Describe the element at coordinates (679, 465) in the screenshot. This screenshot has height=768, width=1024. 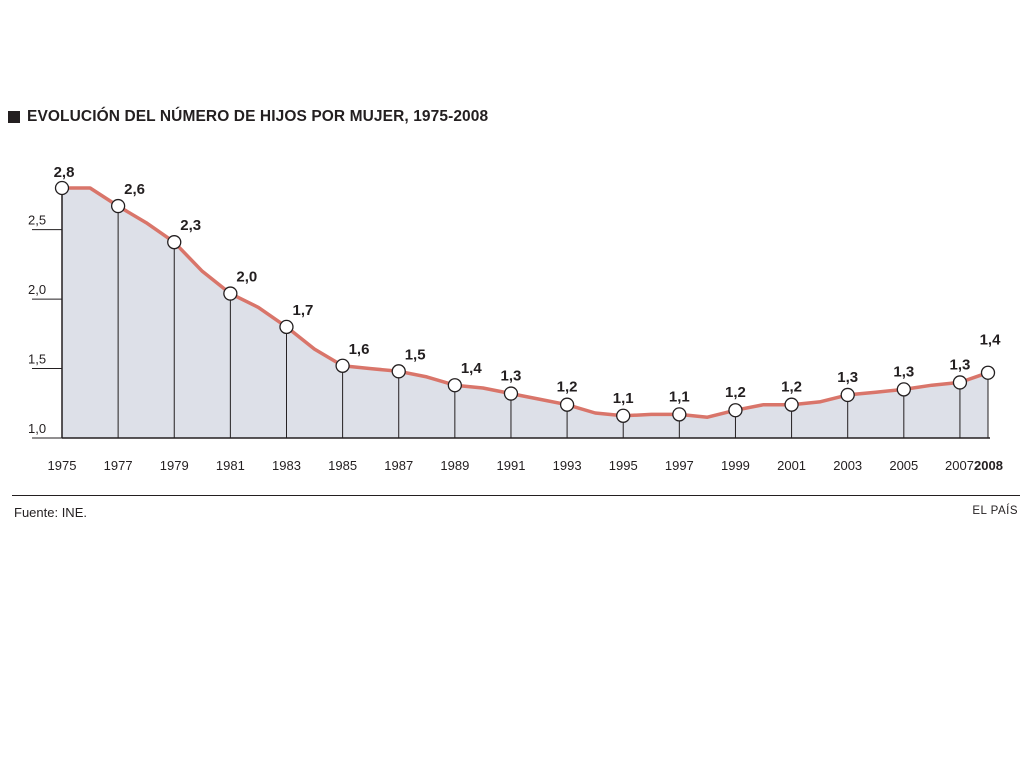
I see `x-tick-label: 1997` at that location.